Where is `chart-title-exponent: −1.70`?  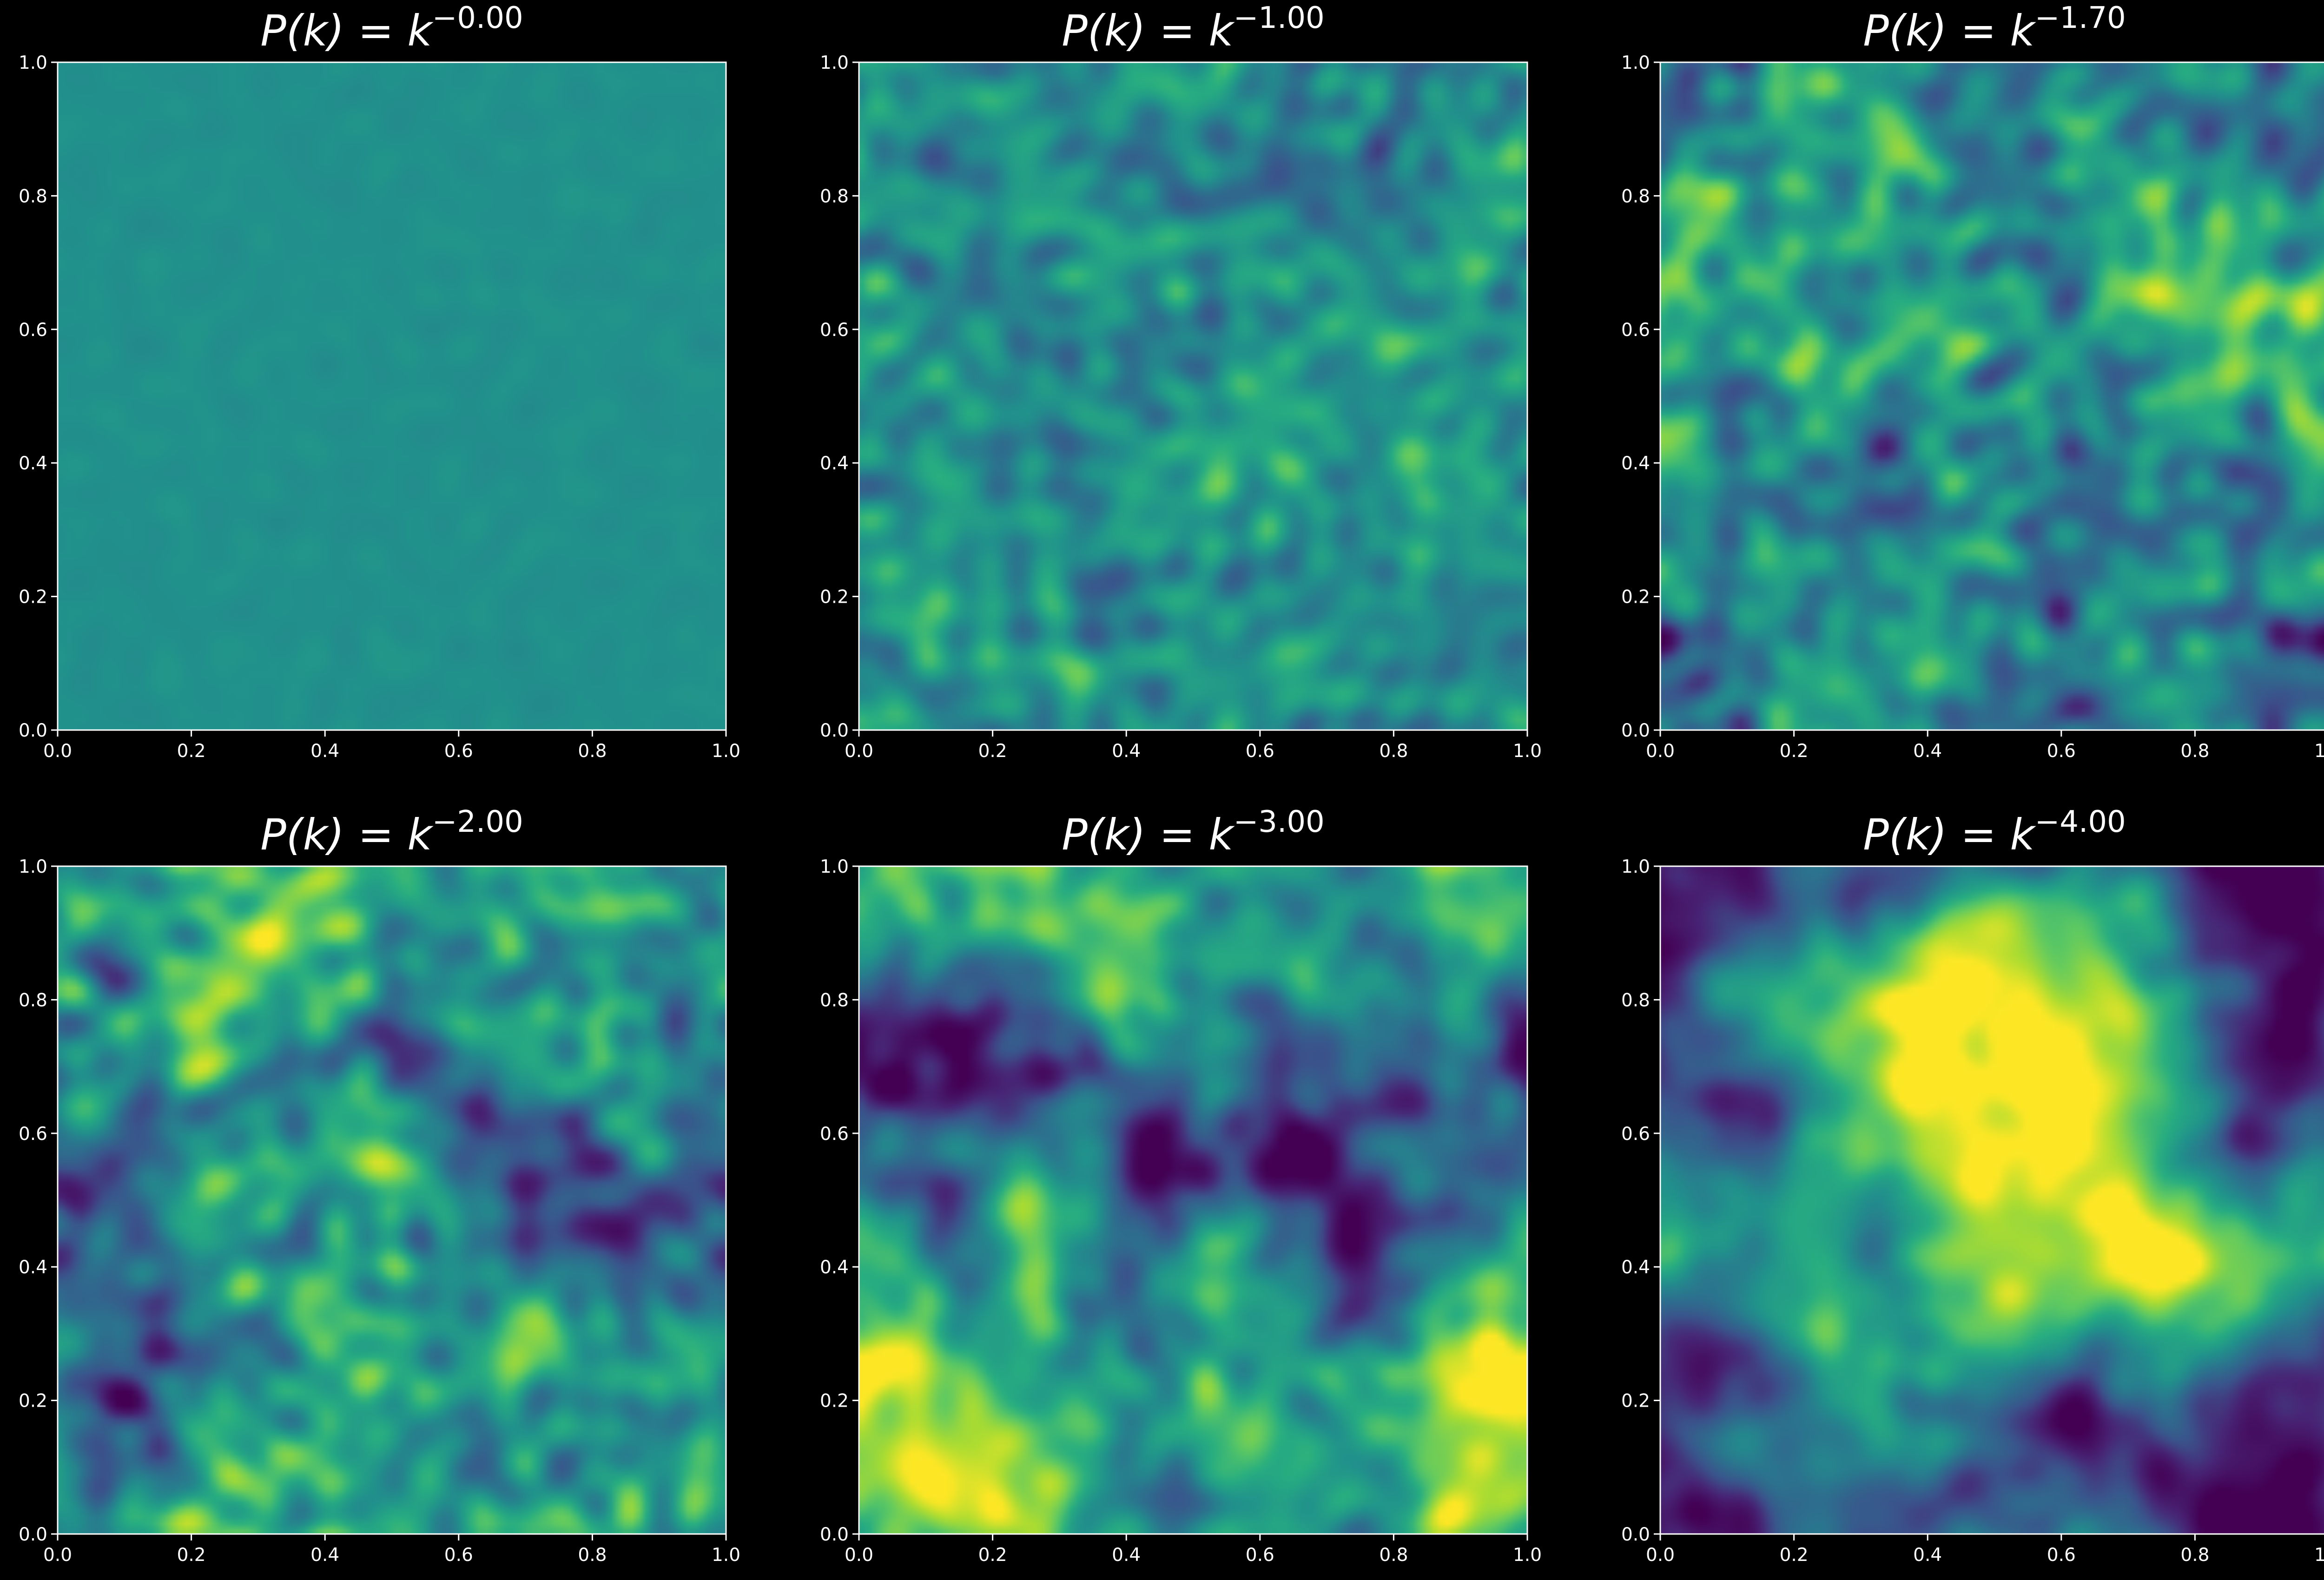 chart-title-exponent: −1.70 is located at coordinates (2080, 18).